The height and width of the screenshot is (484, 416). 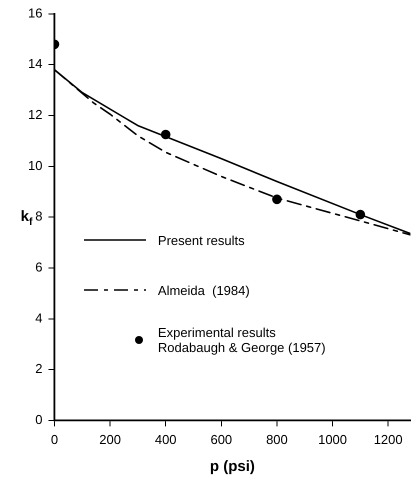 What do you see at coordinates (221, 439) in the screenshot?
I see `x-tick-label: 600` at bounding box center [221, 439].